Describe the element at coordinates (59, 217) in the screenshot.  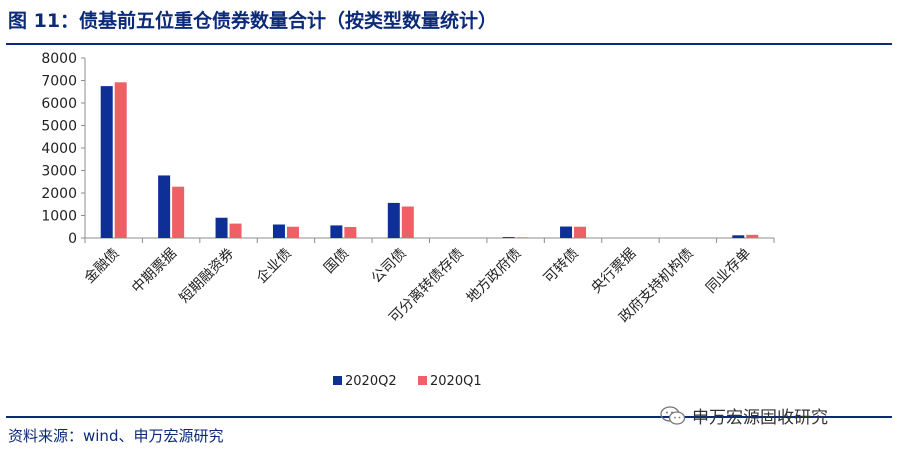
I see `y-tick-label: 1000` at that location.